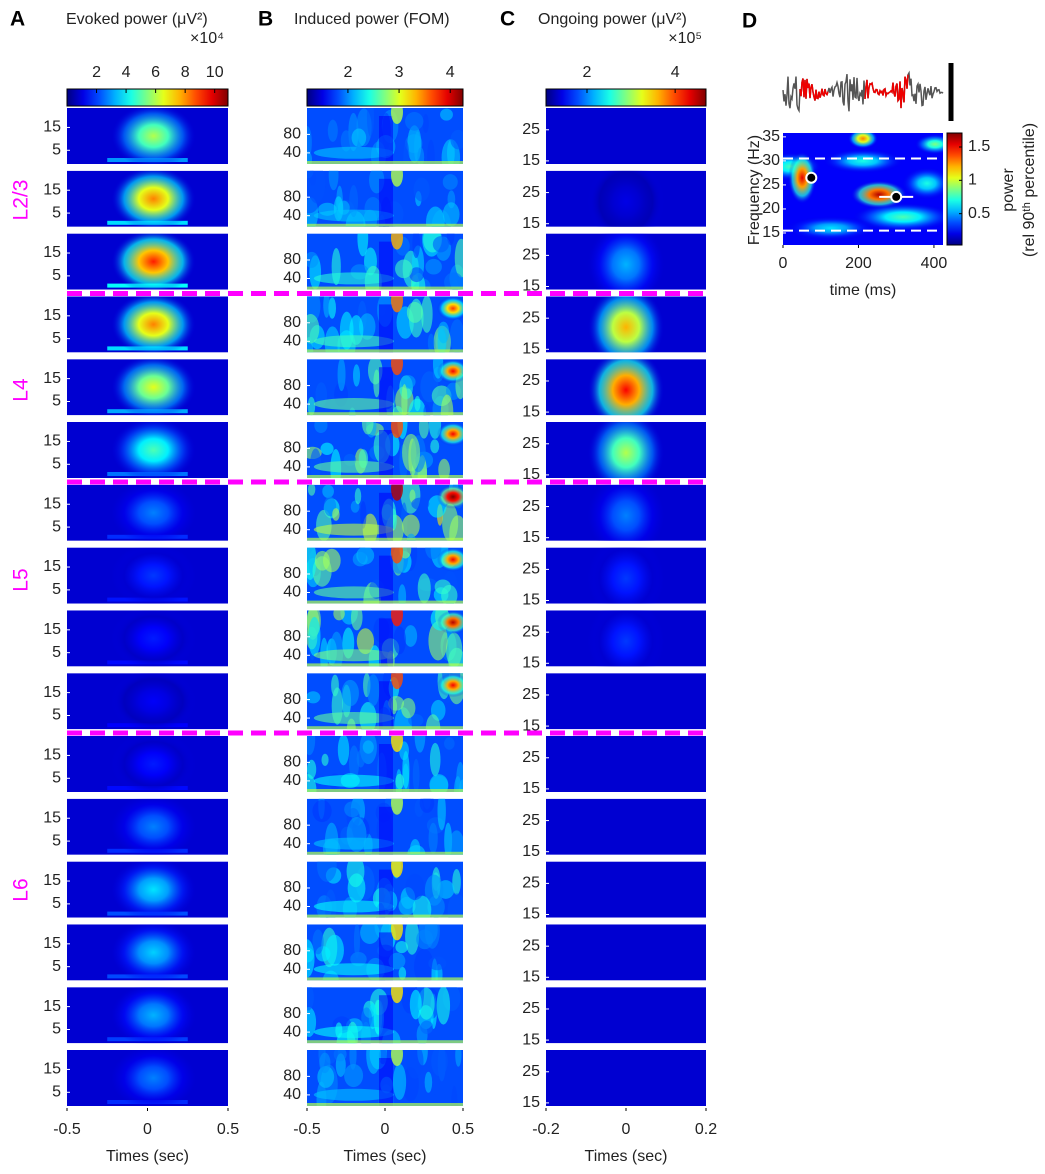  I want to click on panel-letter: C, so click(507, 19).